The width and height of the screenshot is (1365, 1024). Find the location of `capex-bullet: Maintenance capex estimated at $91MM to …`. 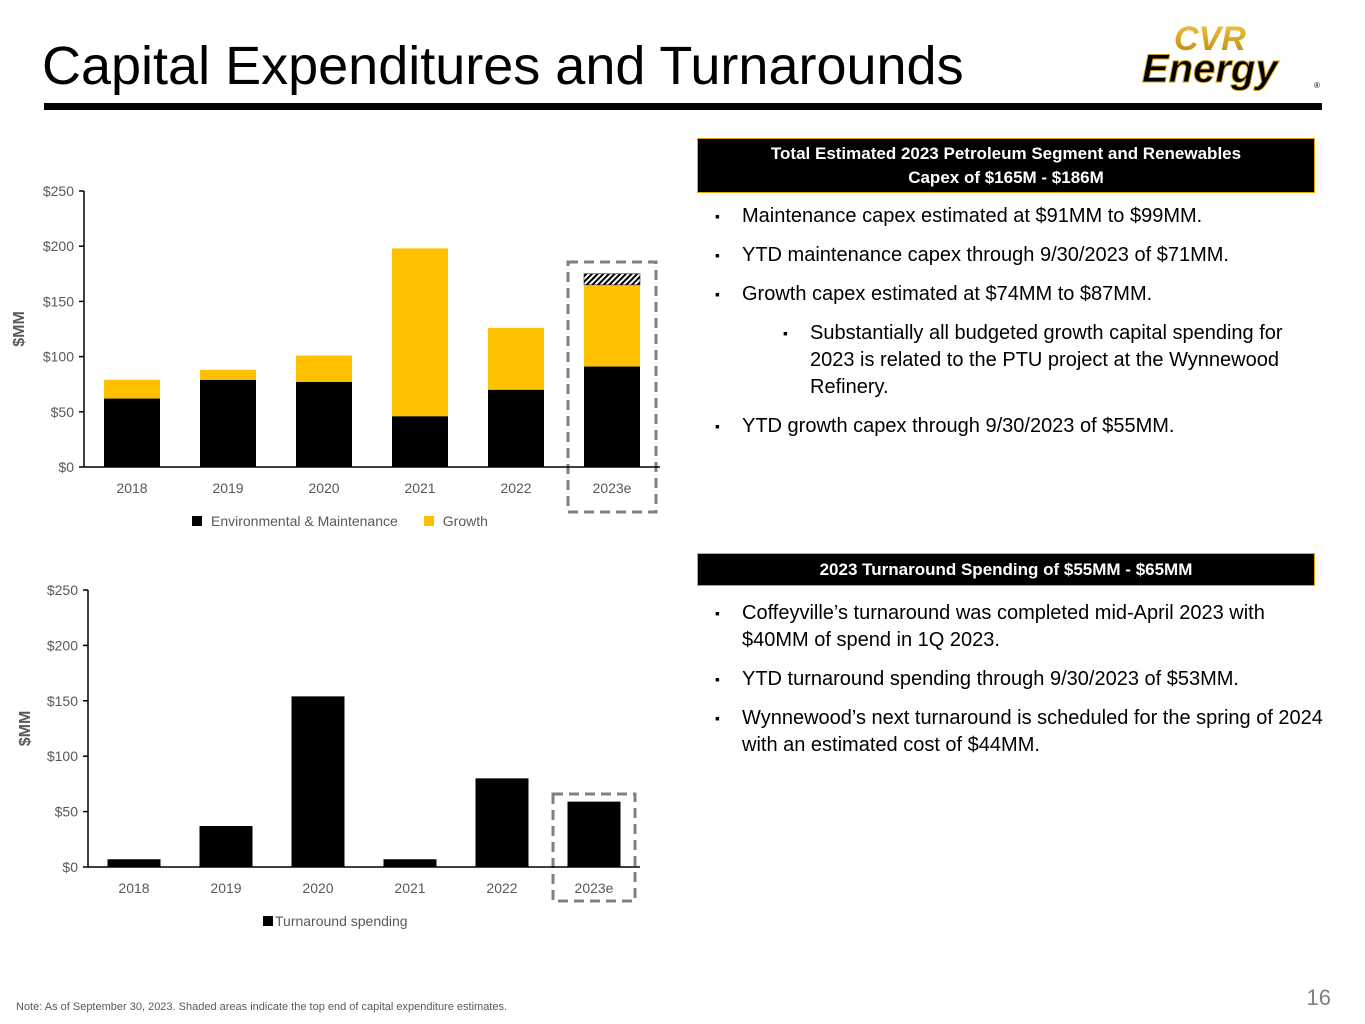

capex-bullet: Maintenance capex estimated at $91MM to … is located at coordinates (1020, 216).